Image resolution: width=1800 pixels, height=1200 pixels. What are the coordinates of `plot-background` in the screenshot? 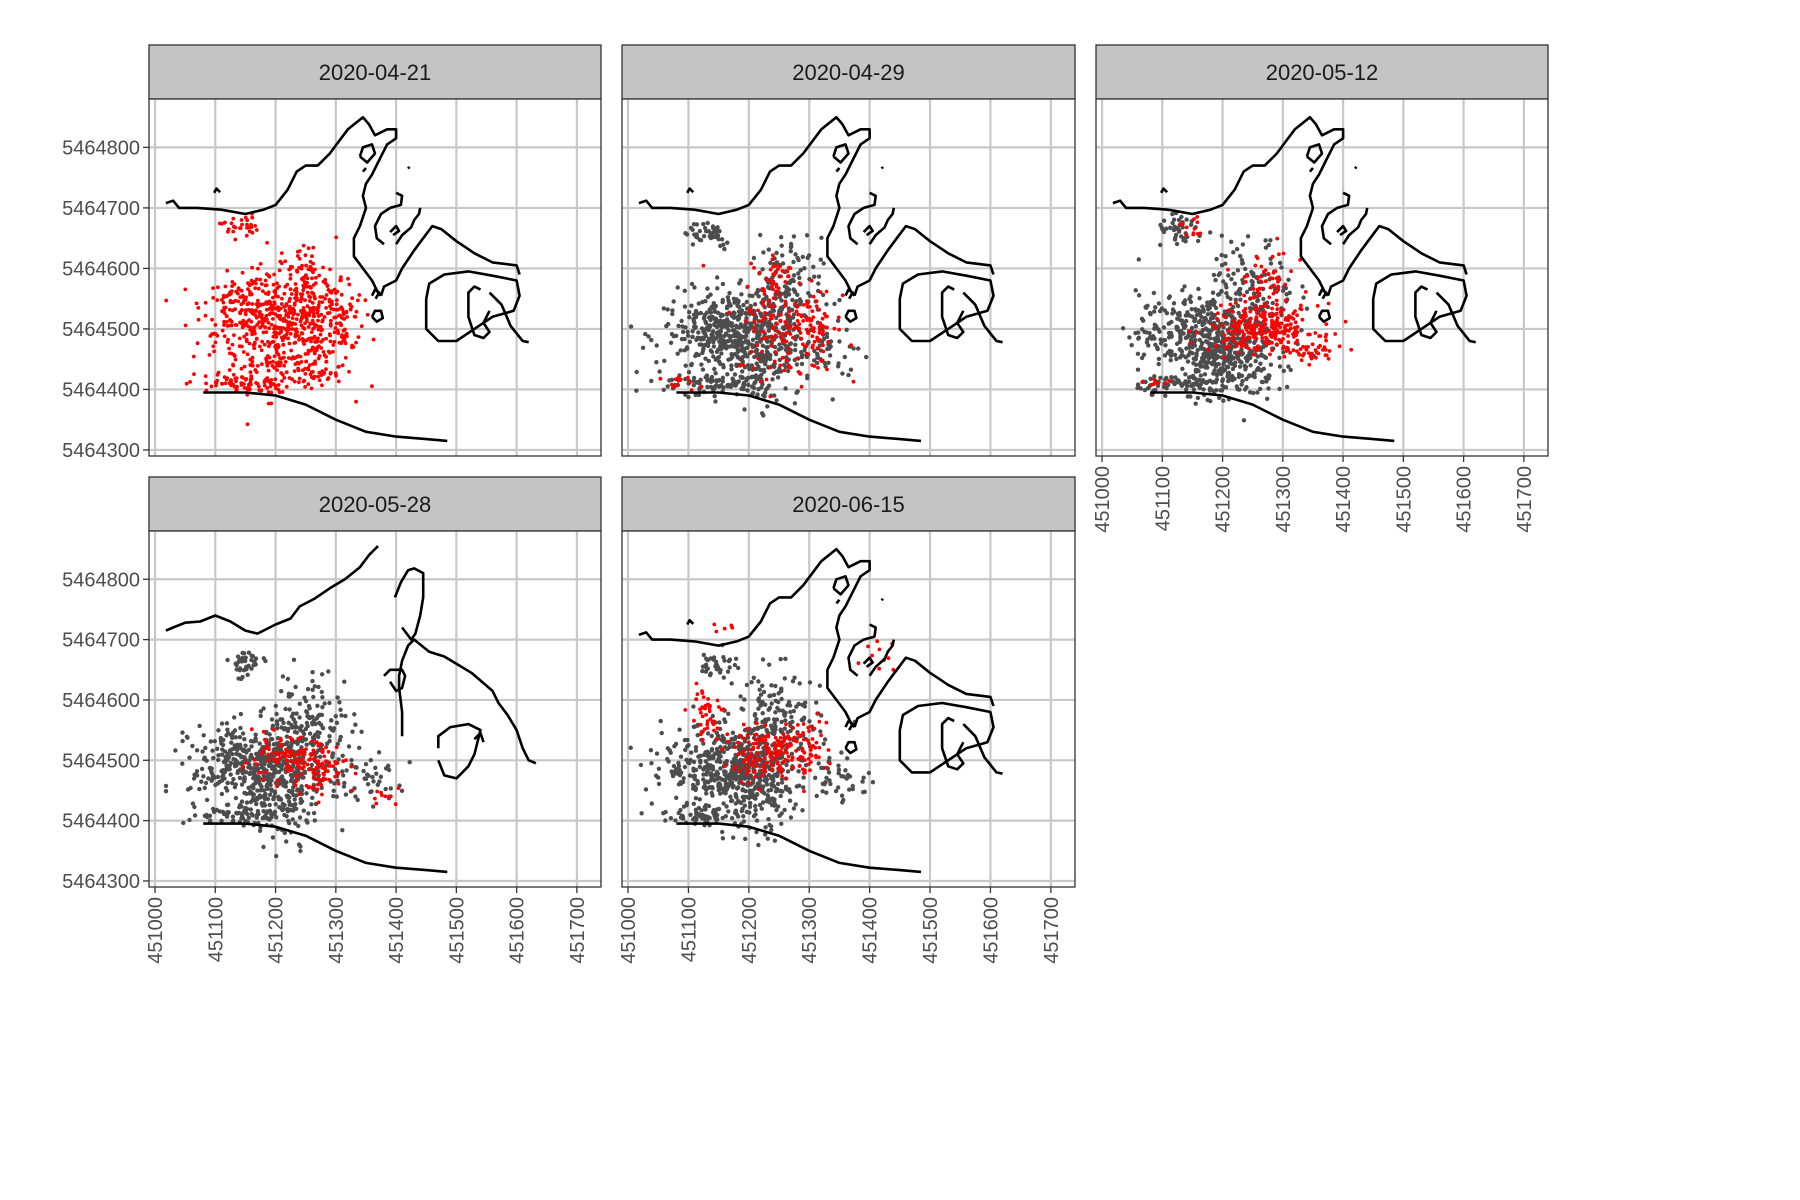 It's located at (375, 709).